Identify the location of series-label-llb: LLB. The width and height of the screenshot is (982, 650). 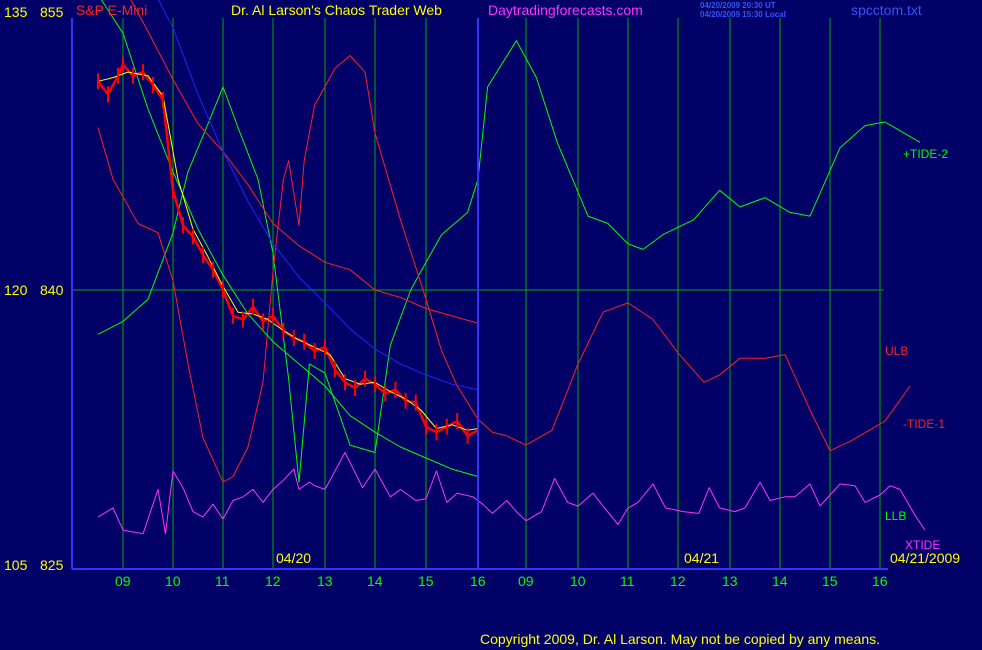
(896, 516).